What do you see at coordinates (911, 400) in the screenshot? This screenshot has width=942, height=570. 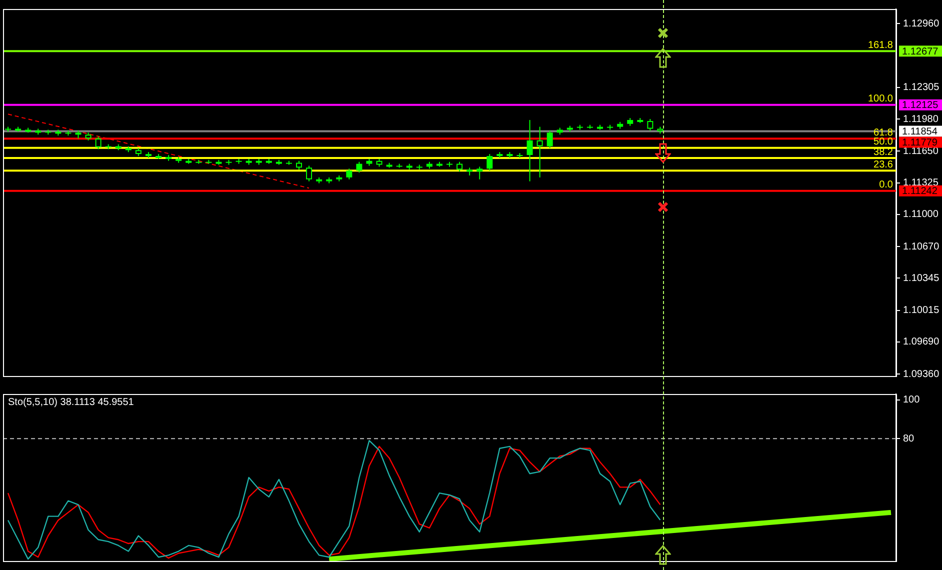 I see `y-tick-label: 100` at bounding box center [911, 400].